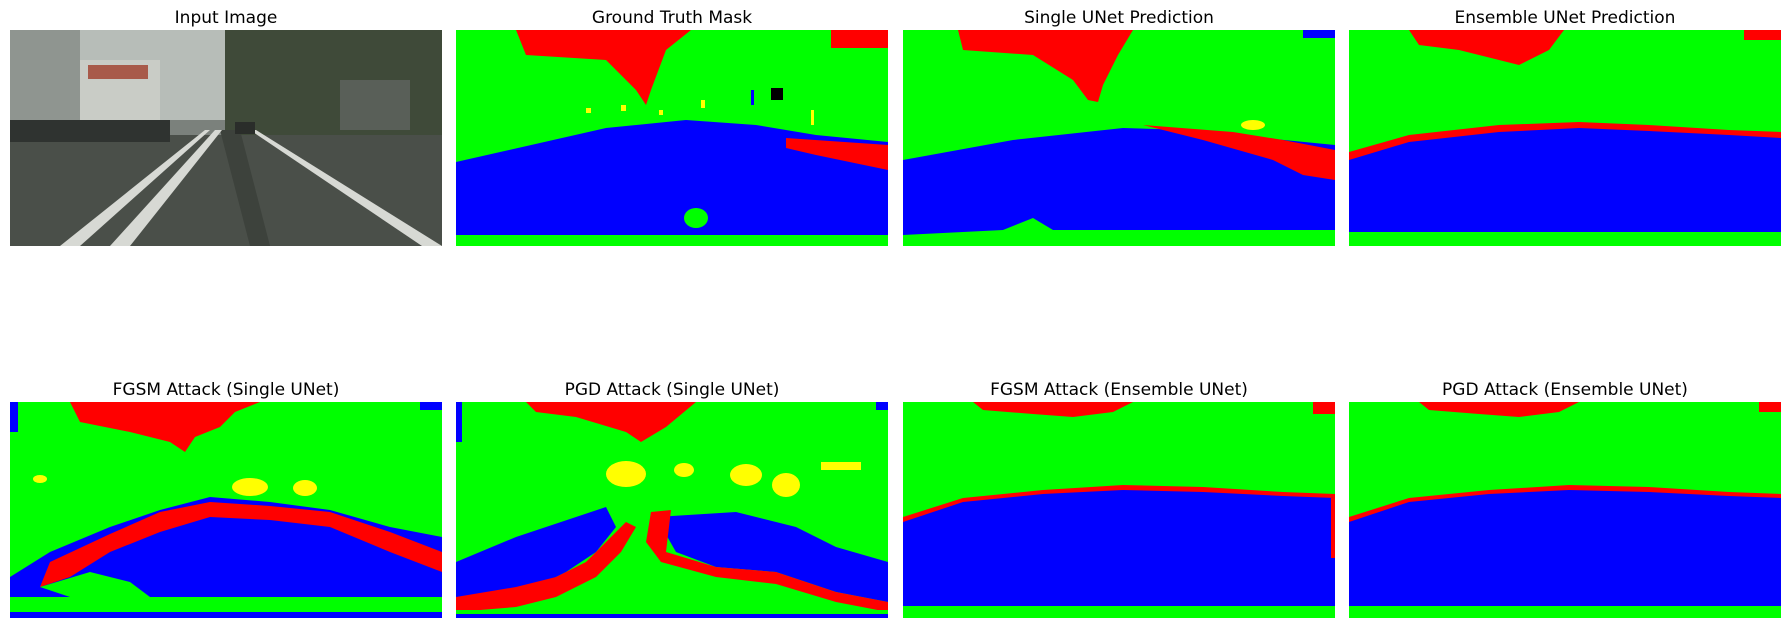 Image resolution: width=1789 pixels, height=629 pixels. I want to click on panel-title: Ensemble UNet Prediction, so click(1565, 18).